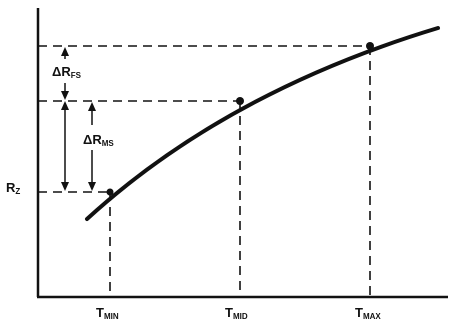 The image size is (450, 321). Describe the element at coordinates (107, 313) in the screenshot. I see `label-t-min: TMIN` at that location.